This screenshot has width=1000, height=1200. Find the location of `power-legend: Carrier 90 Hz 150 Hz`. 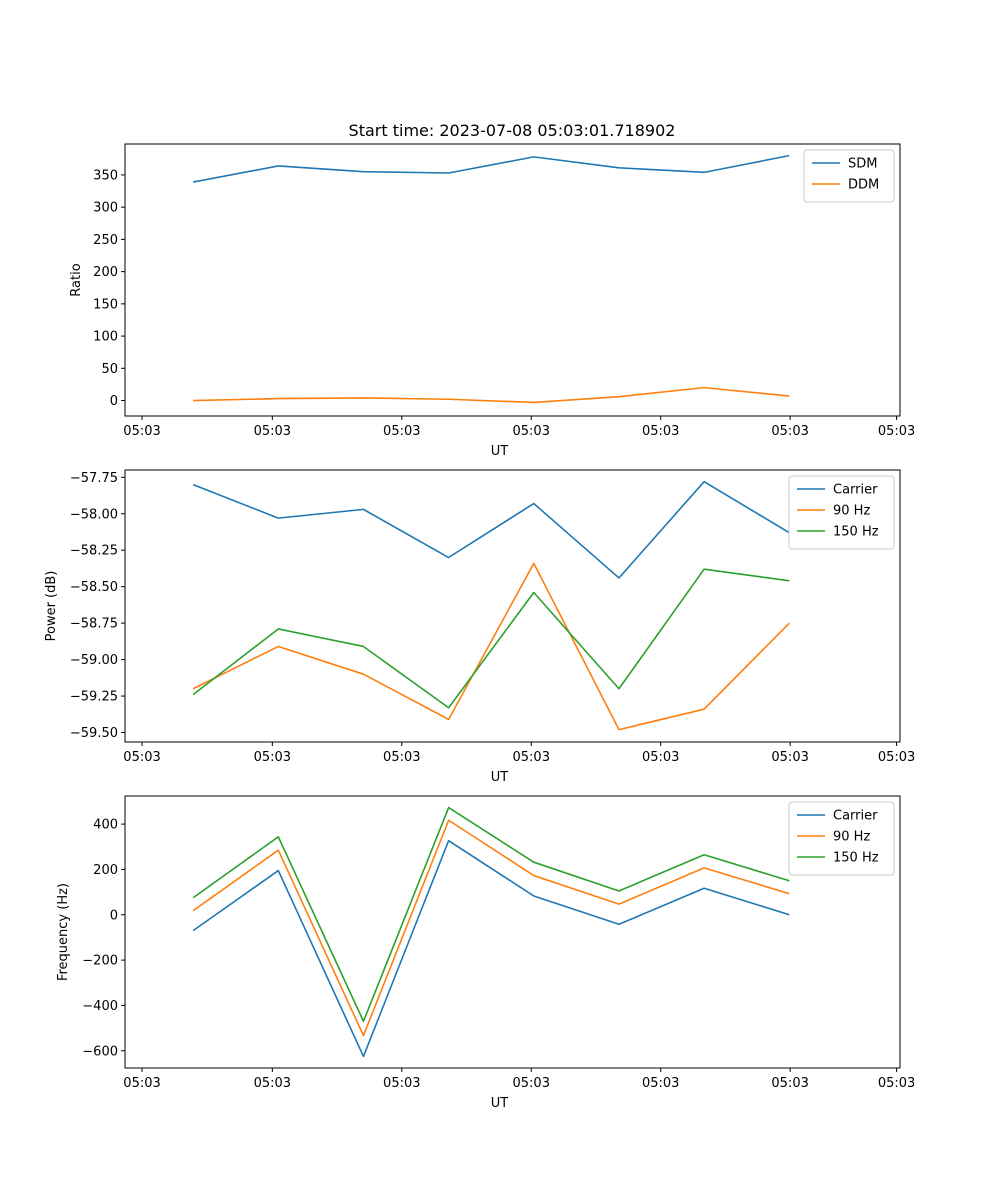

power-legend: Carrier 90 Hz 150 Hz is located at coordinates (841, 512).